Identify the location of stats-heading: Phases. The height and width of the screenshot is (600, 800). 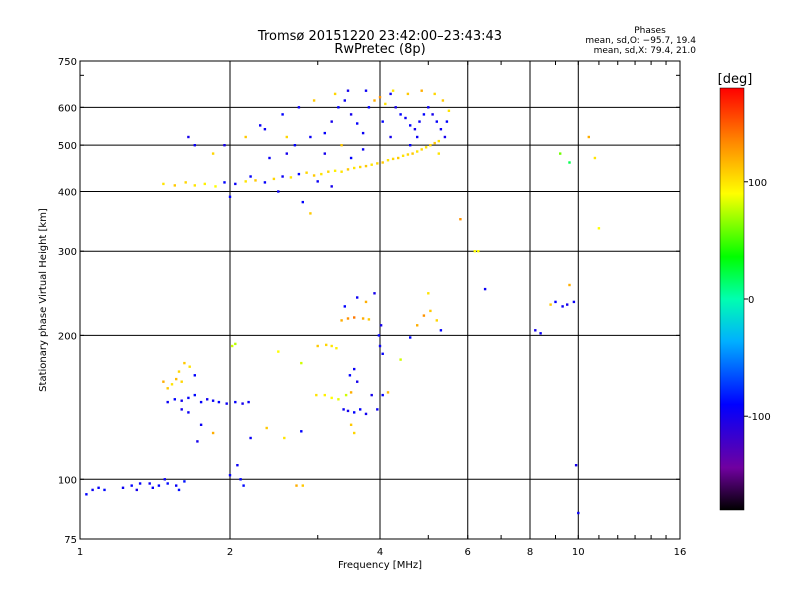
(650, 31).